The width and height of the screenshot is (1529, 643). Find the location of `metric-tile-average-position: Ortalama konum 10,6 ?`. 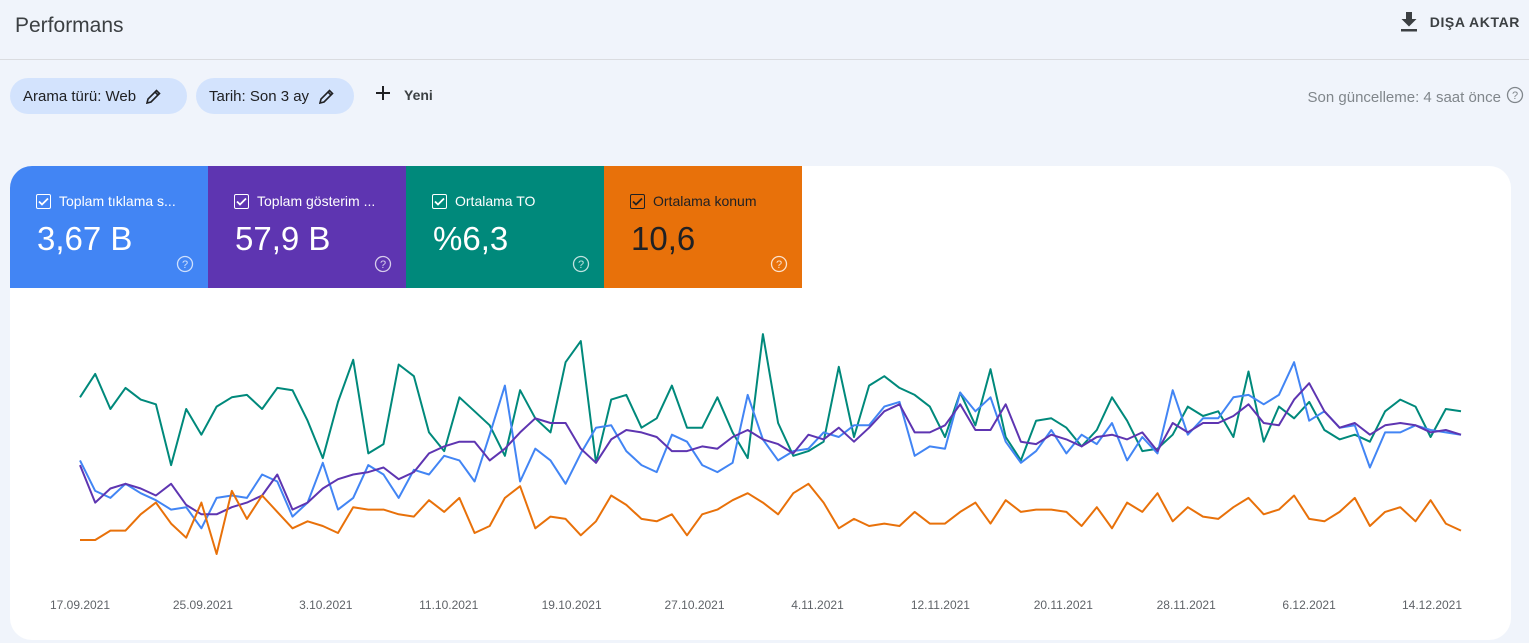

metric-tile-average-position: Ortalama konum 10,6 ? is located at coordinates (703, 227).